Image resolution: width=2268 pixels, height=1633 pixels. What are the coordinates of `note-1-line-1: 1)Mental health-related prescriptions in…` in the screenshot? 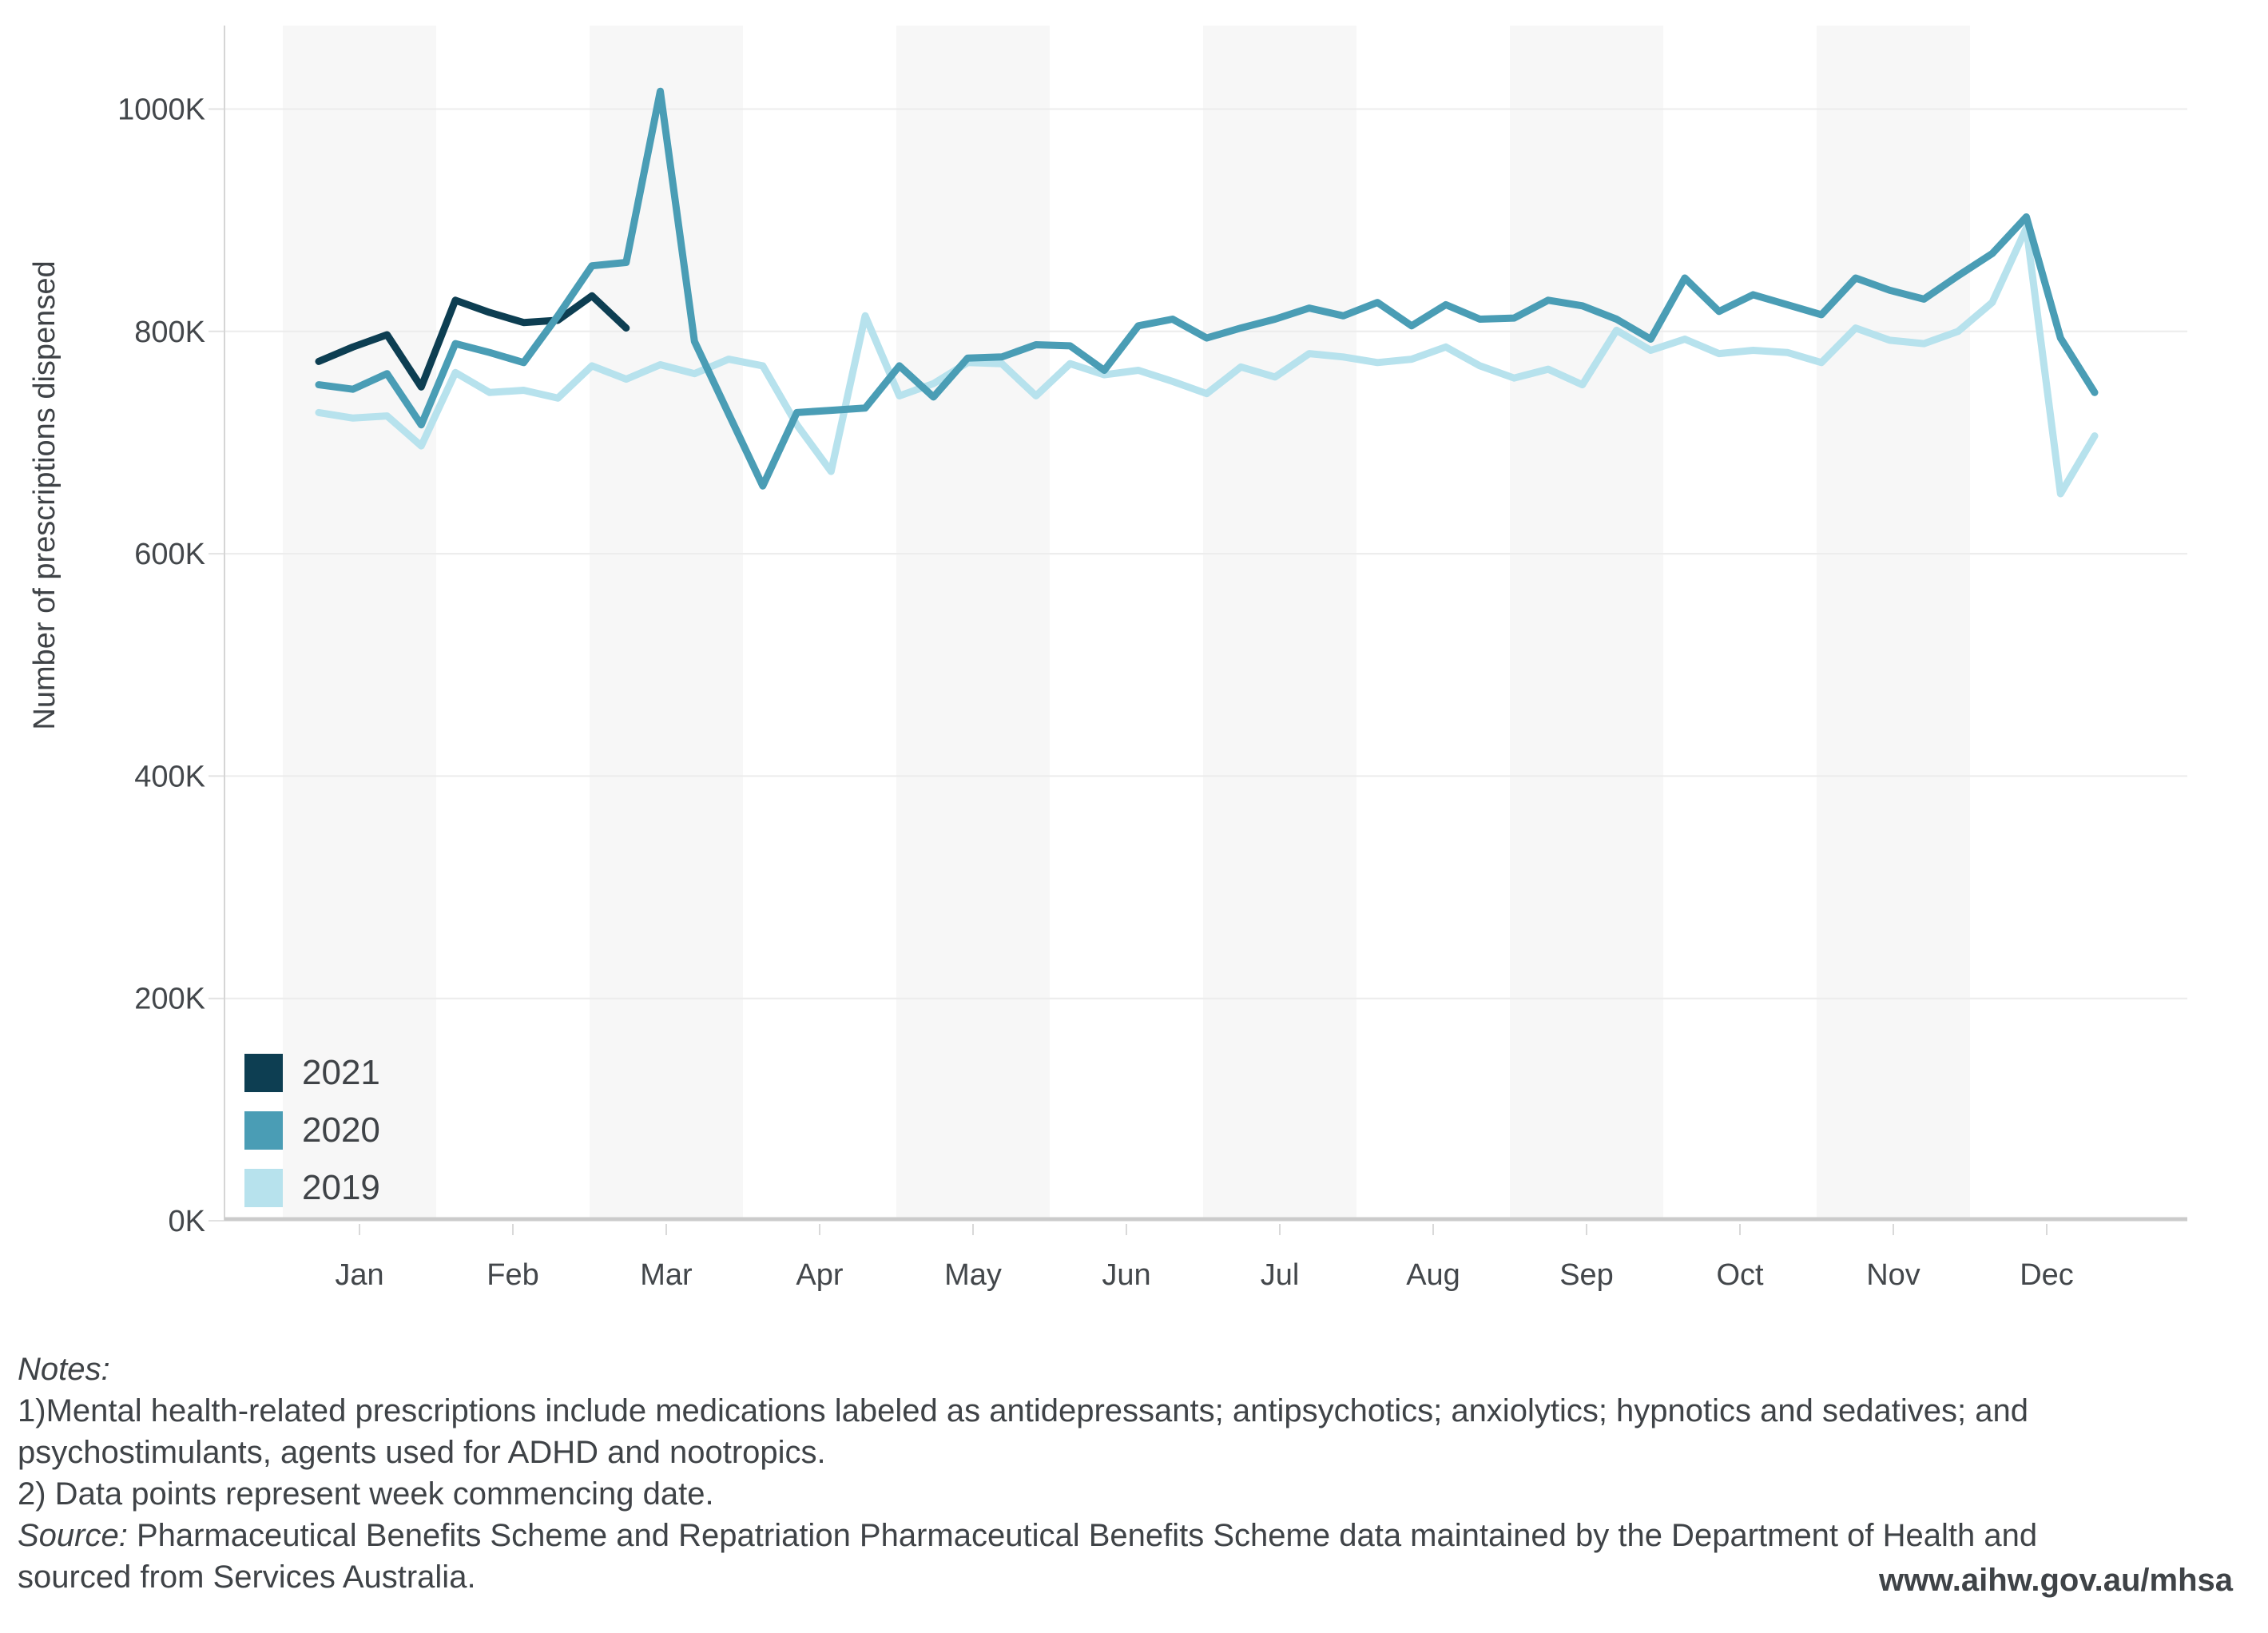 It's located at (1023, 1410).